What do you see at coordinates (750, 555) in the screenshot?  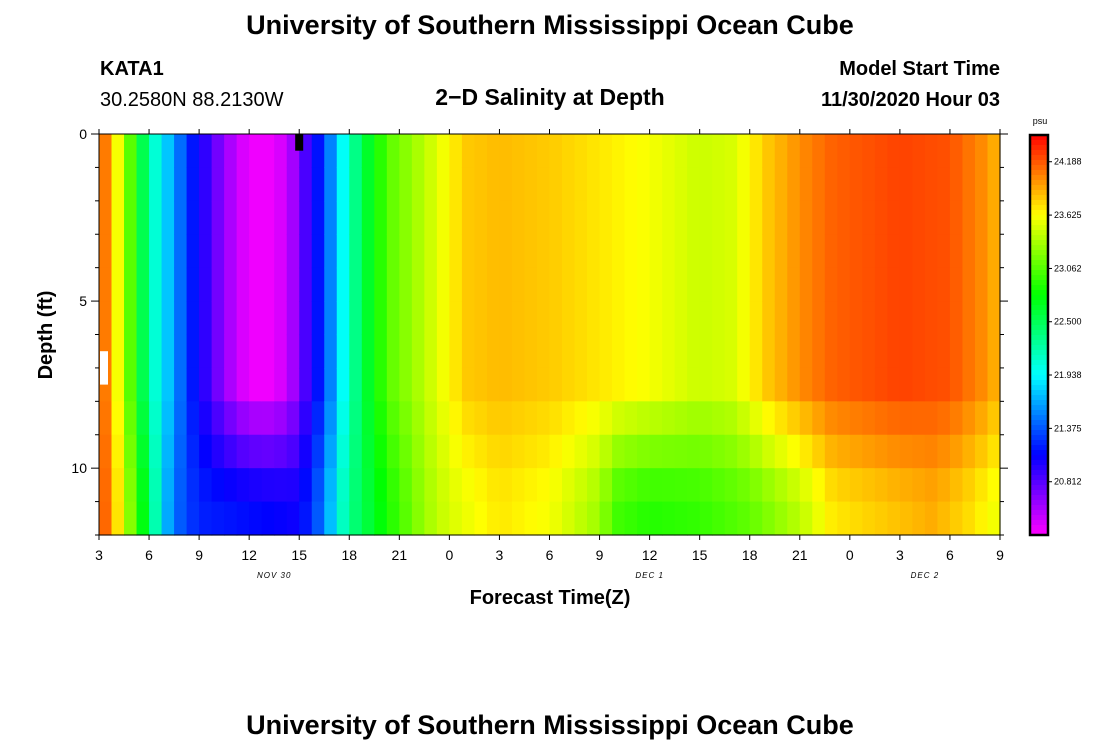 I see `x-tick-label: 18` at bounding box center [750, 555].